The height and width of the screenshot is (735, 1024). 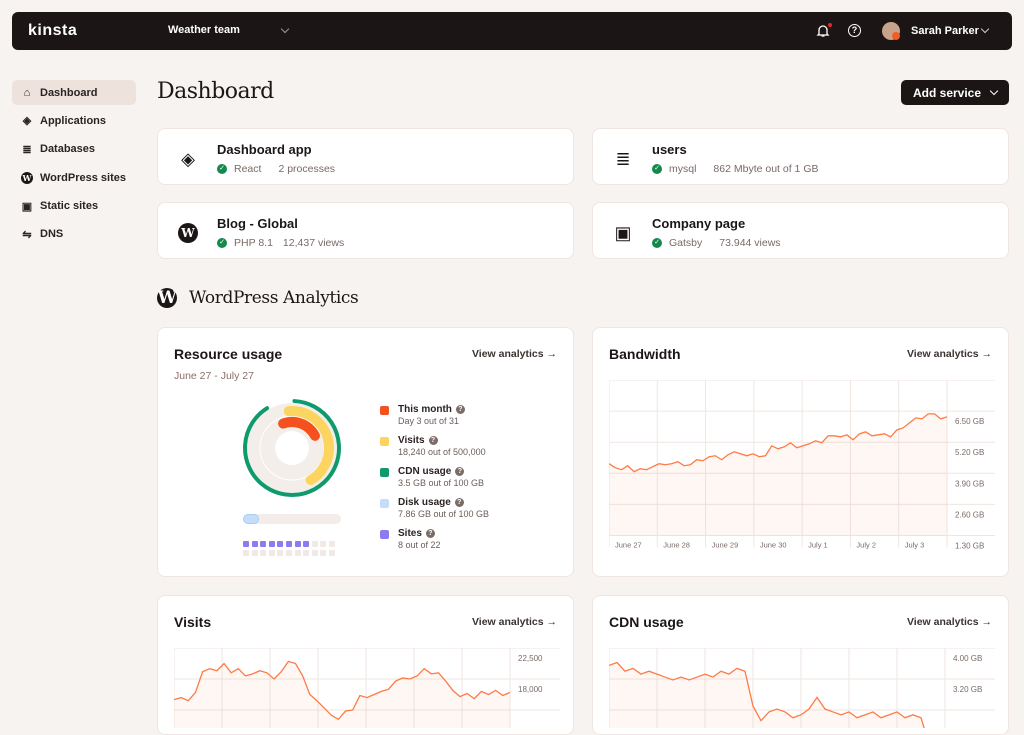 What do you see at coordinates (419, 545) in the screenshot?
I see `legend-detail: 8 out of 22` at bounding box center [419, 545].